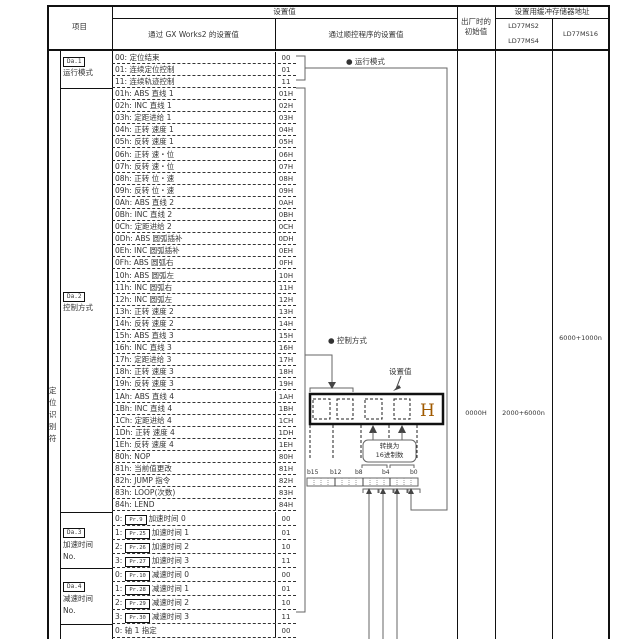 The height and width of the screenshot is (639, 629). I want to click on option-text: 加速时间 0, so click(167, 518).